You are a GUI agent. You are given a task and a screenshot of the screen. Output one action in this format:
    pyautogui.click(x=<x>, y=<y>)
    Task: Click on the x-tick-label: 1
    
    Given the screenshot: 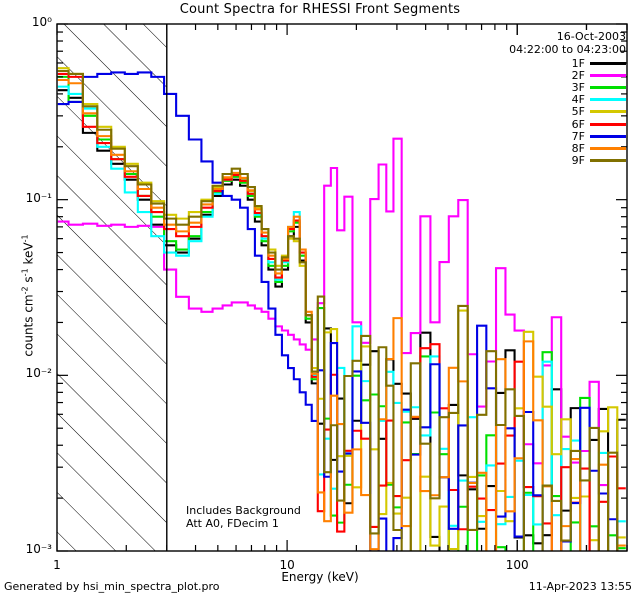 What is the action you would take?
    pyautogui.click(x=57, y=565)
    